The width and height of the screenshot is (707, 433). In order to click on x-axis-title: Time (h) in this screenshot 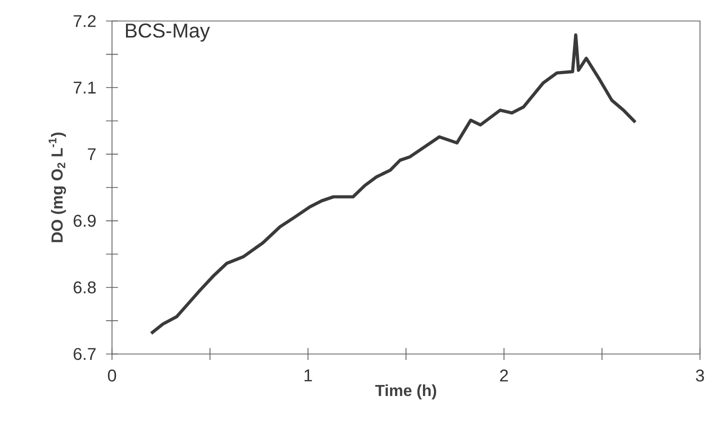, I will do `click(405, 392)`.